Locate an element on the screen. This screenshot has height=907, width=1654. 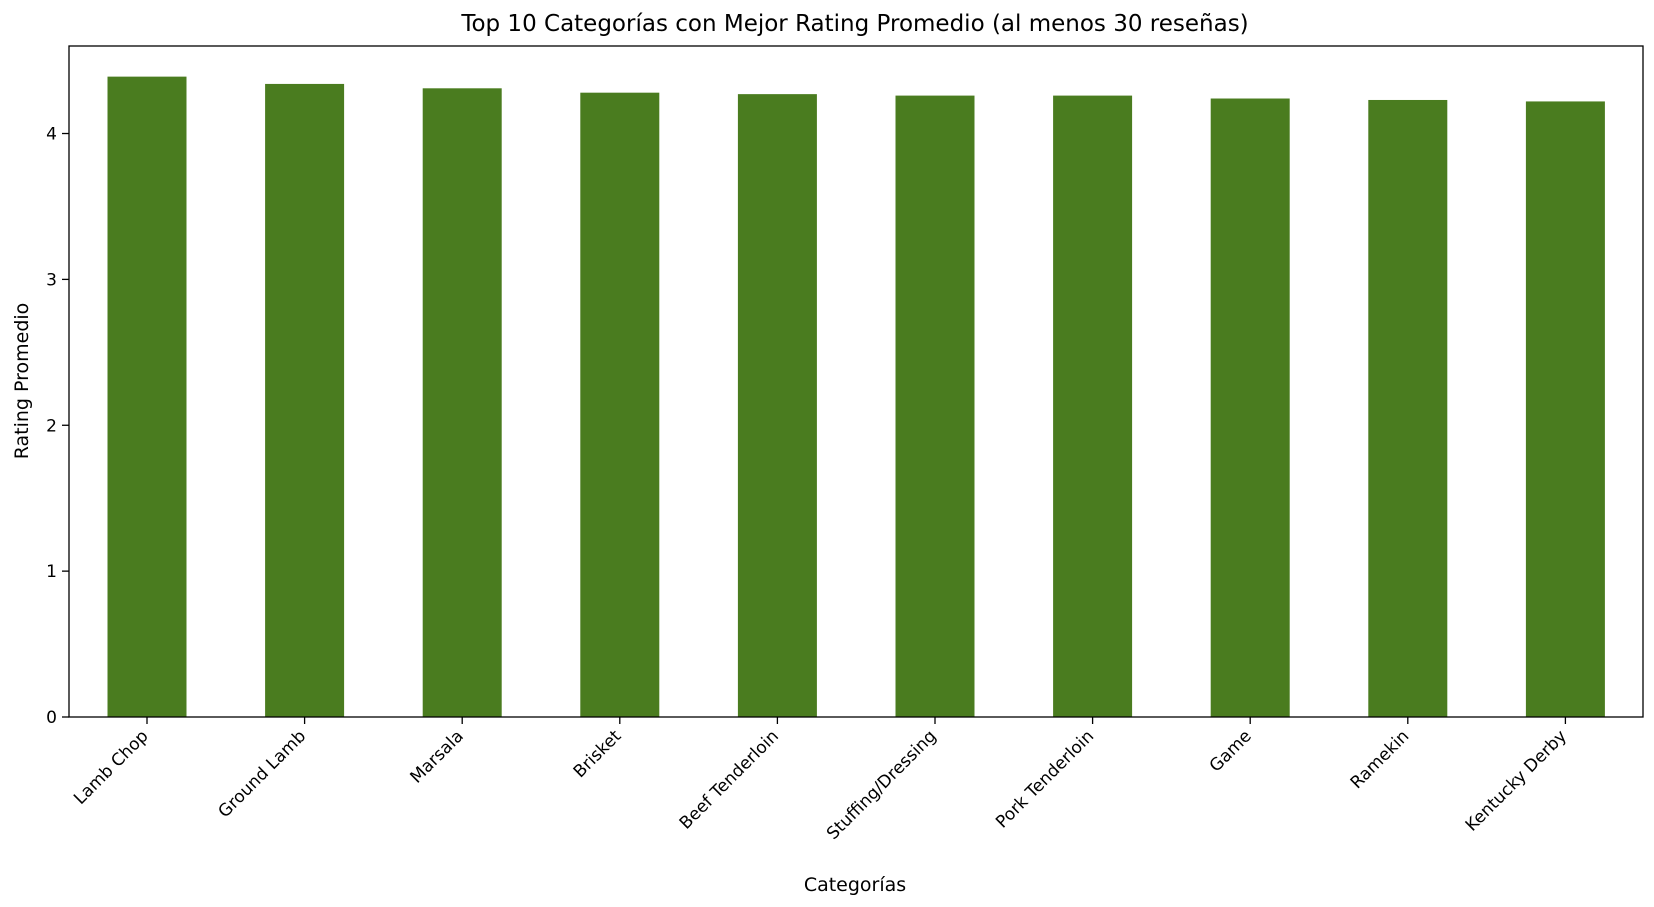
x-tick-label: Brisket is located at coordinates (598, 754).